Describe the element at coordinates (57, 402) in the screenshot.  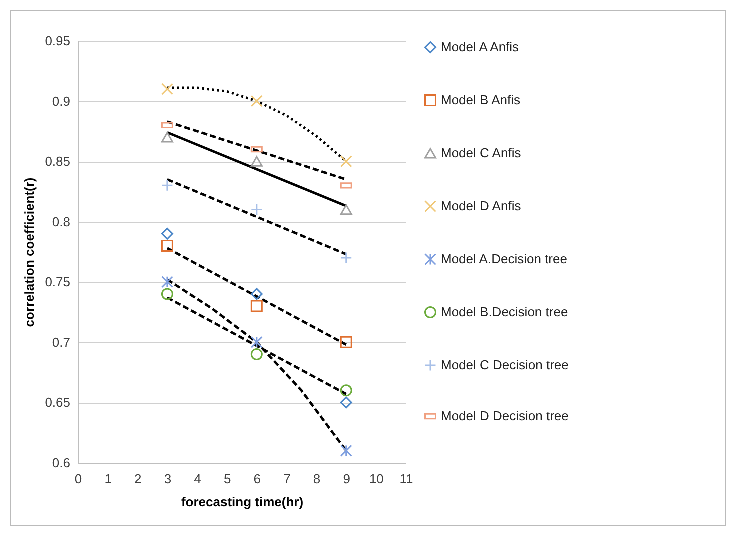
I see `y-tick-label: 0.65` at that location.